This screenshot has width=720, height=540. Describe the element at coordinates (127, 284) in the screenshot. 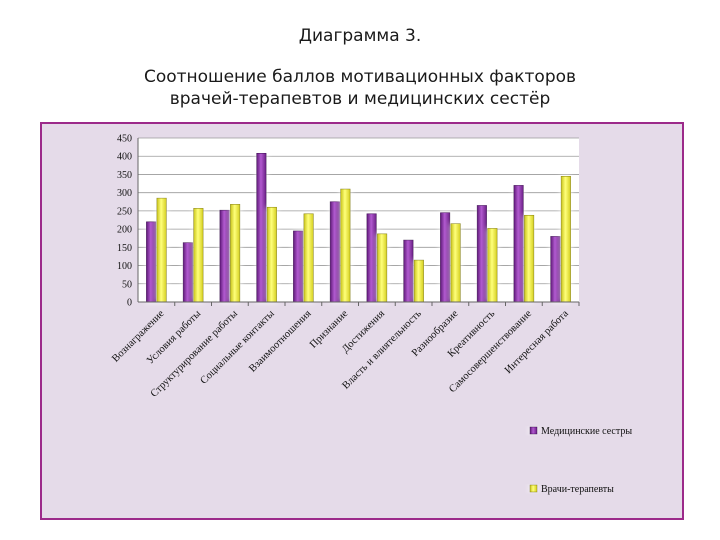

I see `y-tick-label: 50` at that location.